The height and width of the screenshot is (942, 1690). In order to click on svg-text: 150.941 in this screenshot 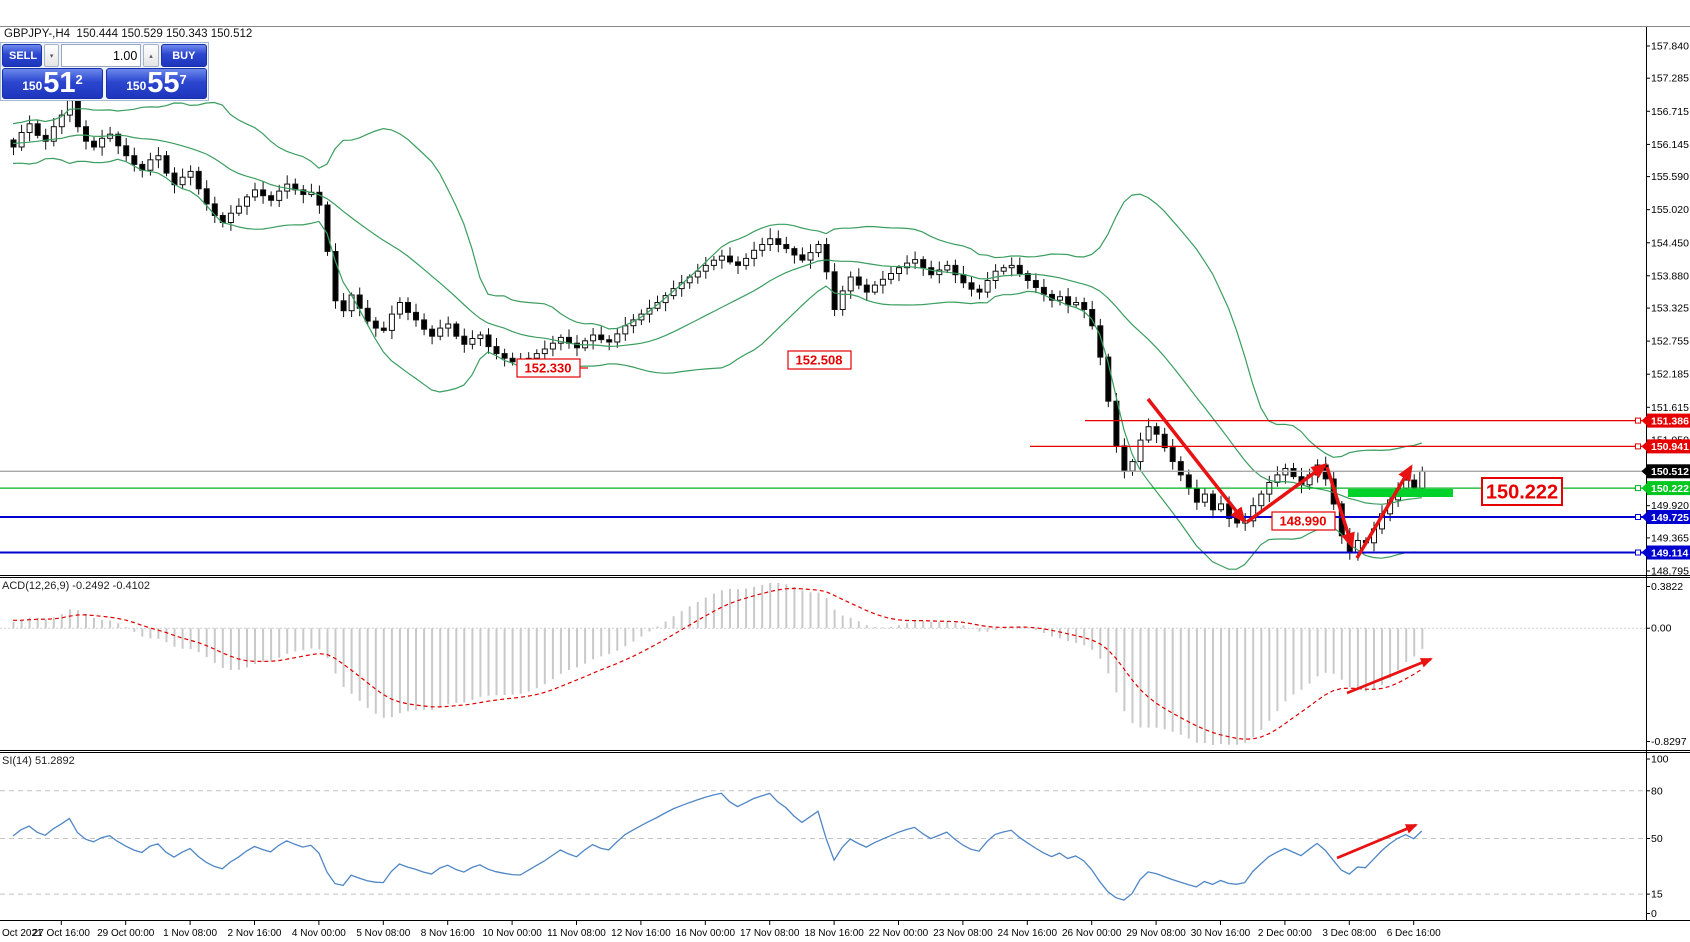, I will do `click(1670, 447)`.